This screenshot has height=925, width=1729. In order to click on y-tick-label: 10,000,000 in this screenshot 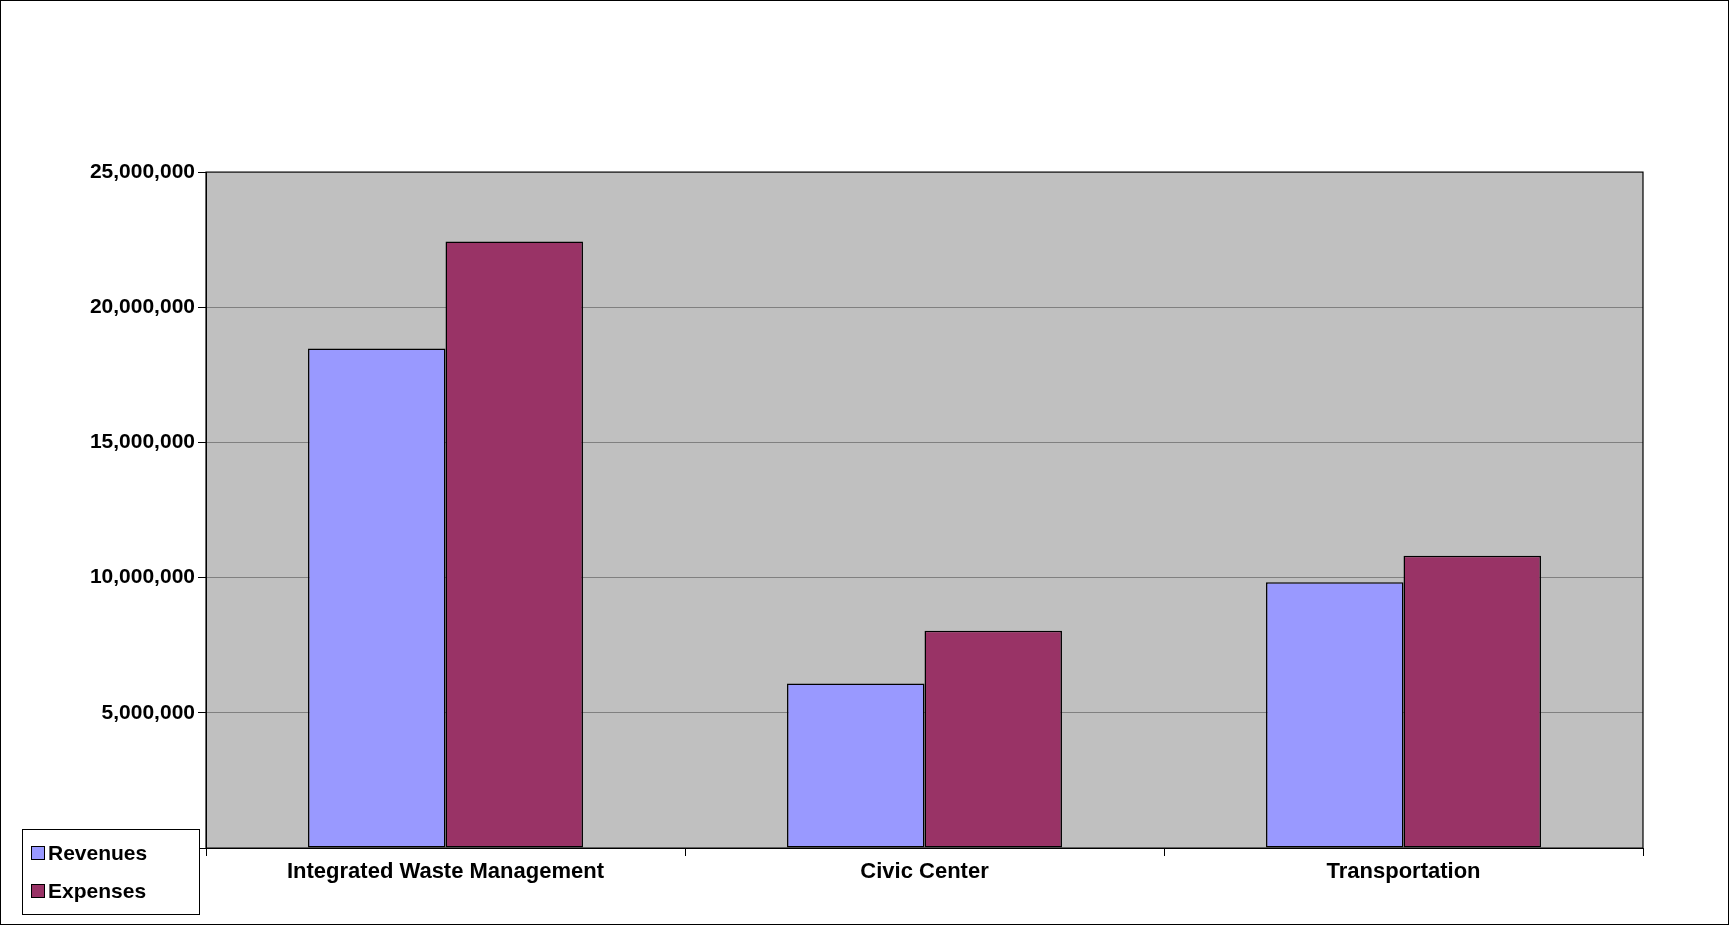, I will do `click(142, 576)`.